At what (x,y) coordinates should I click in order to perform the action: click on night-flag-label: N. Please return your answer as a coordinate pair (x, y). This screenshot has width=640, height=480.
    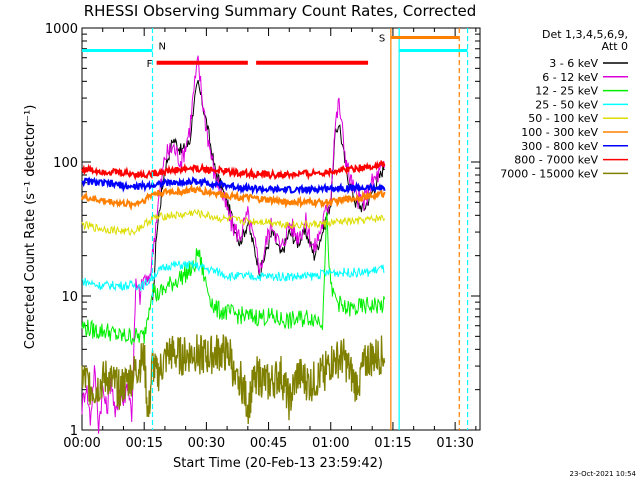
    Looking at the image, I should click on (161, 46).